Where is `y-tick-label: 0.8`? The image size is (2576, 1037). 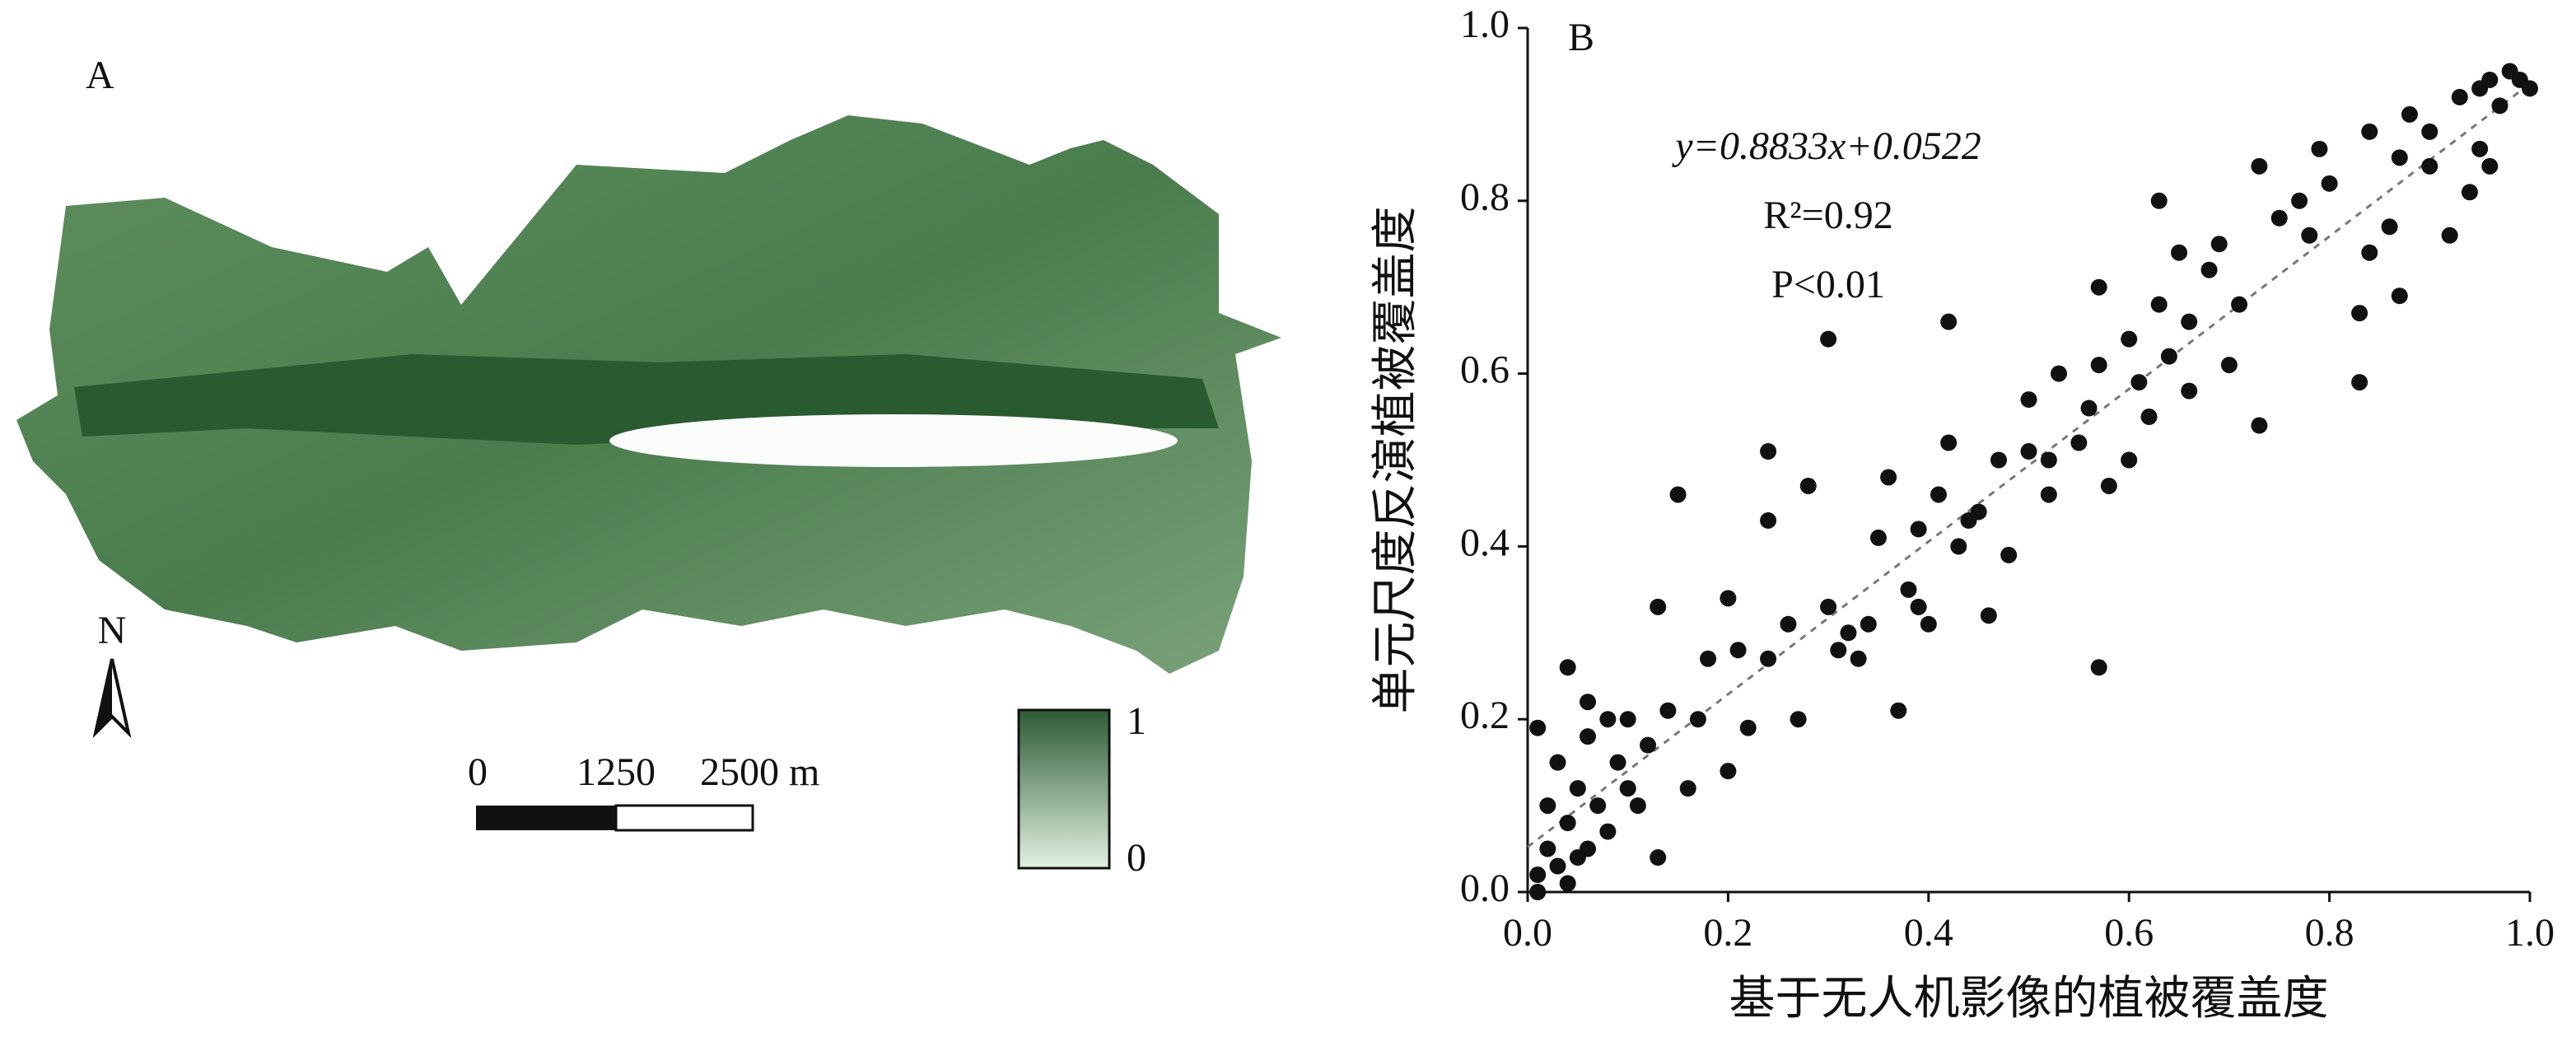
y-tick-label: 0.8 is located at coordinates (1485, 197).